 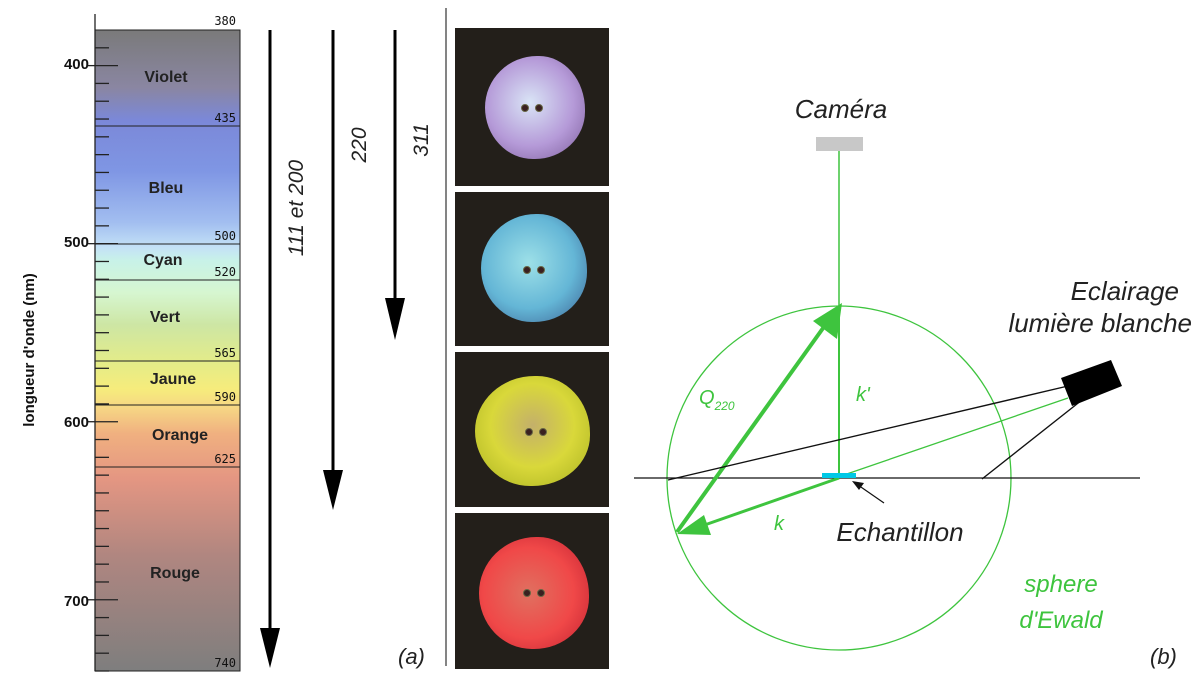 I want to click on boundary-label-435: 435, so click(x=225, y=118).